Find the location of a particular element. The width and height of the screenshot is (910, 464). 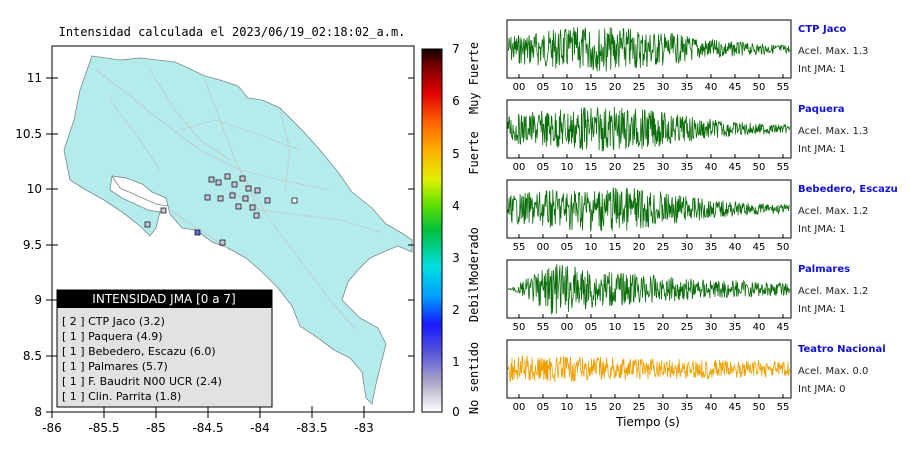

x-axis-label: Tiempo (s) is located at coordinates (647, 422).